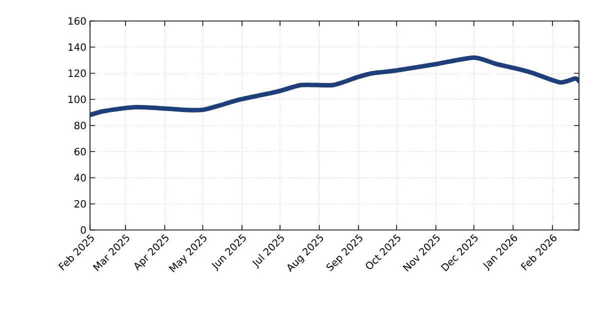 The image size is (594, 325). What do you see at coordinates (83, 230) in the screenshot?
I see `y-tick-label: 0` at bounding box center [83, 230].